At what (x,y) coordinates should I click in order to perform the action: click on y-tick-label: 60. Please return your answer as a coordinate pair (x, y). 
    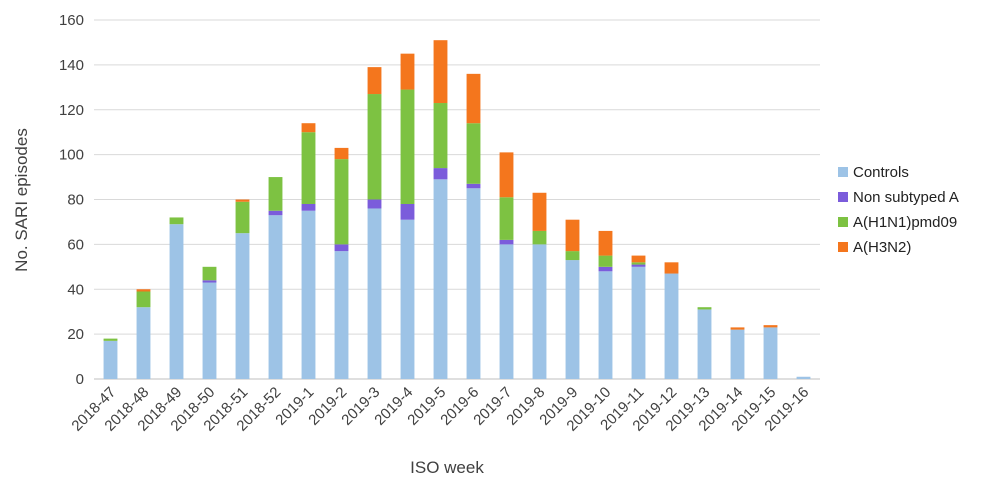
    Looking at the image, I should click on (75, 244).